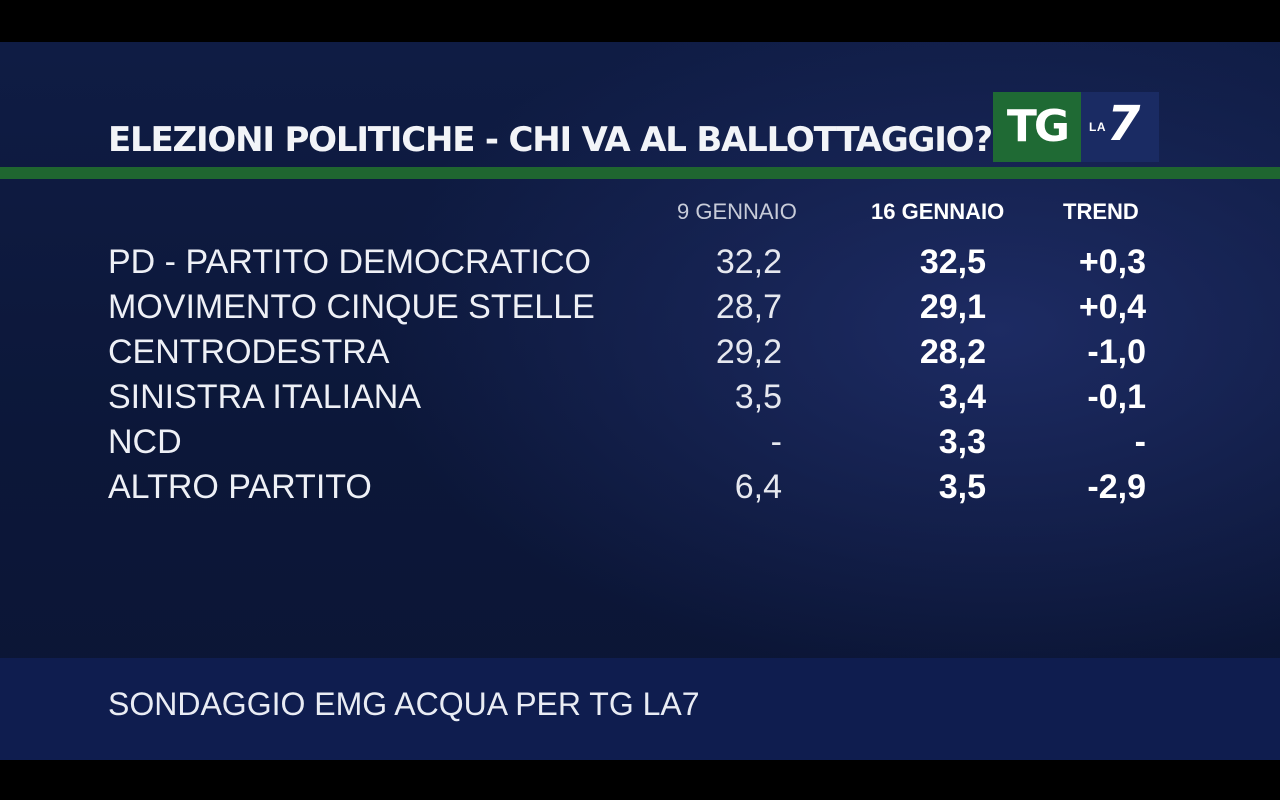  Describe the element at coordinates (249, 352) in the screenshot. I see `row-label: CENTRODESTRA` at that location.